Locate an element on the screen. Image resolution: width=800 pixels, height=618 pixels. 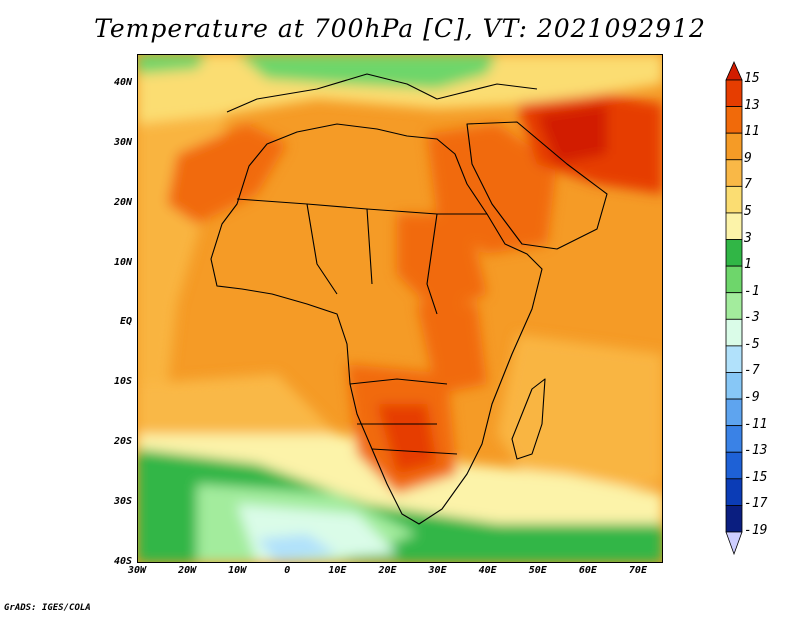
field-sudan-warm is located at coordinates (442, 264).